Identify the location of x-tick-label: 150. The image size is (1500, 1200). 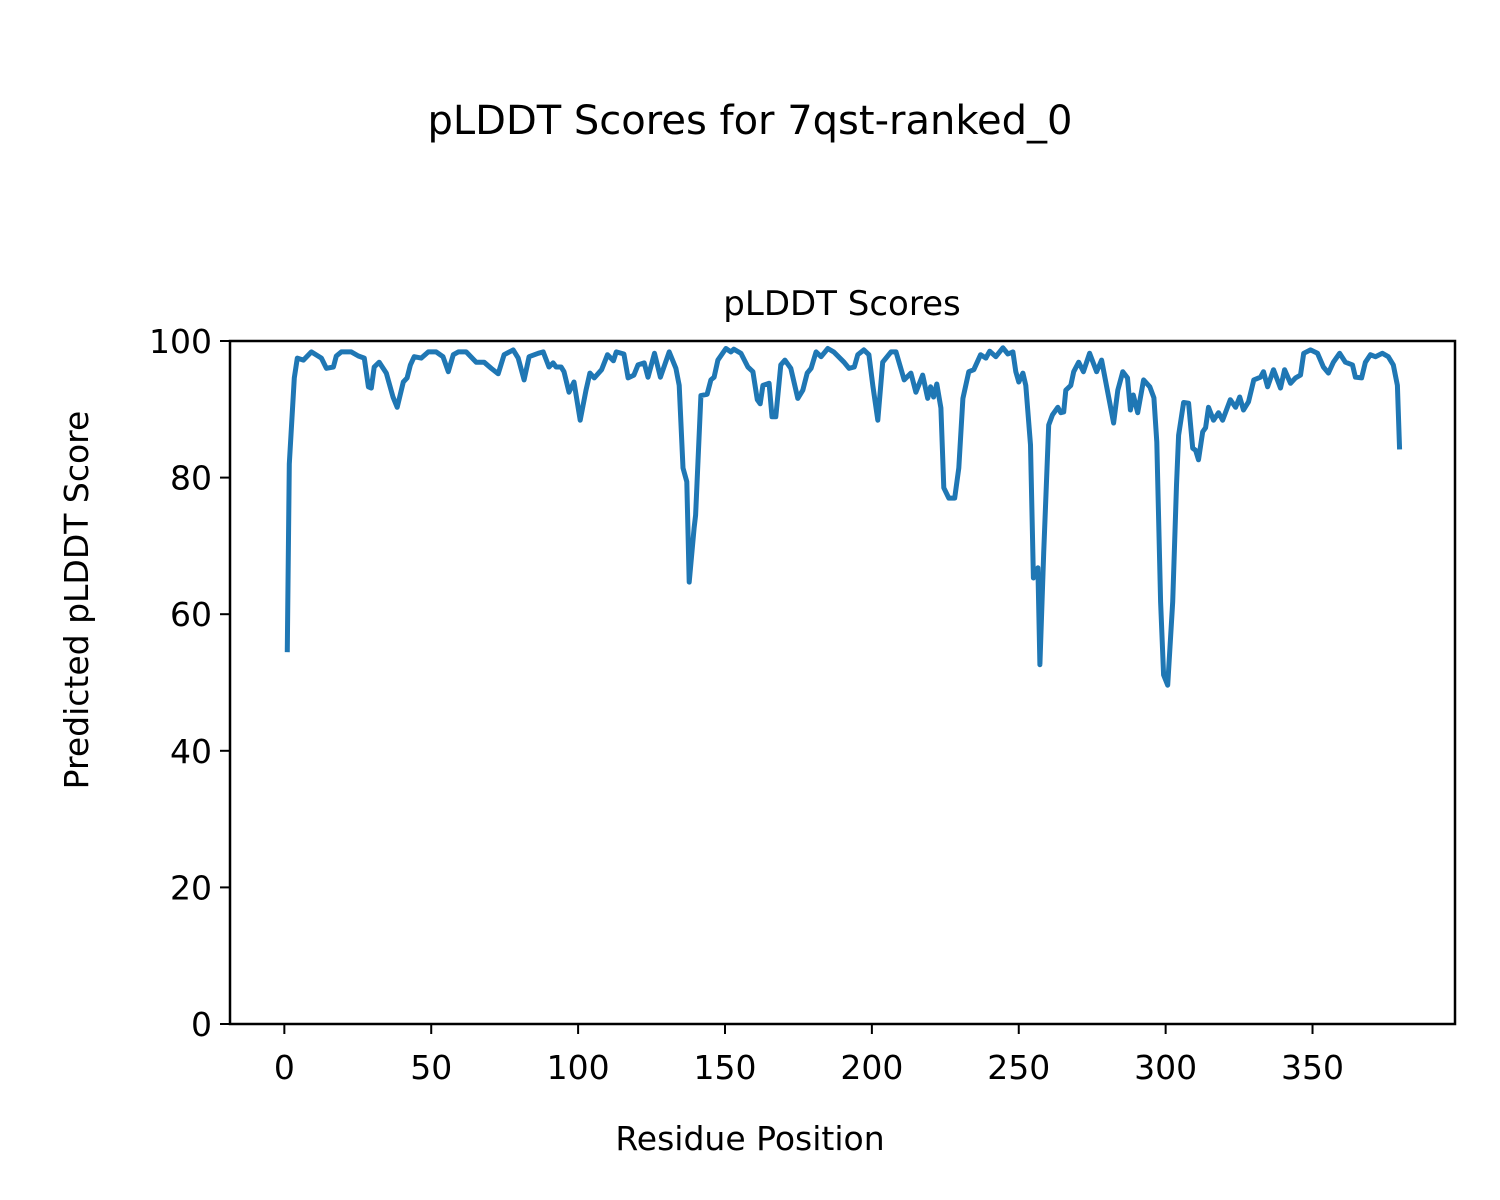
(724, 1067).